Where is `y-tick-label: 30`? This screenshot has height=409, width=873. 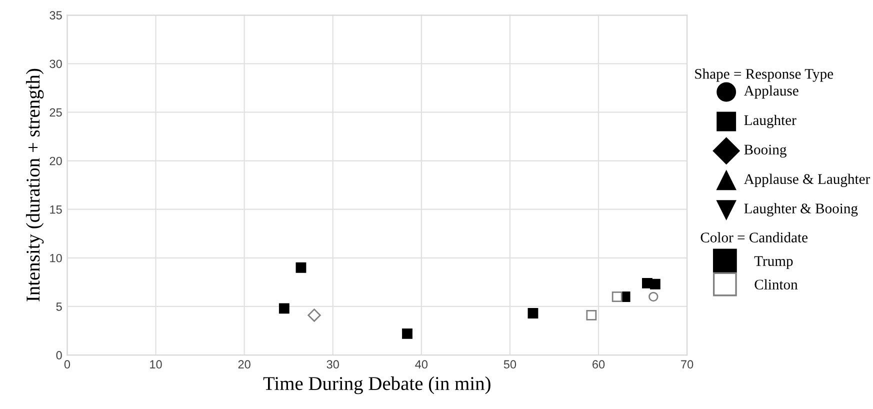 y-tick-label: 30 is located at coordinates (56, 64).